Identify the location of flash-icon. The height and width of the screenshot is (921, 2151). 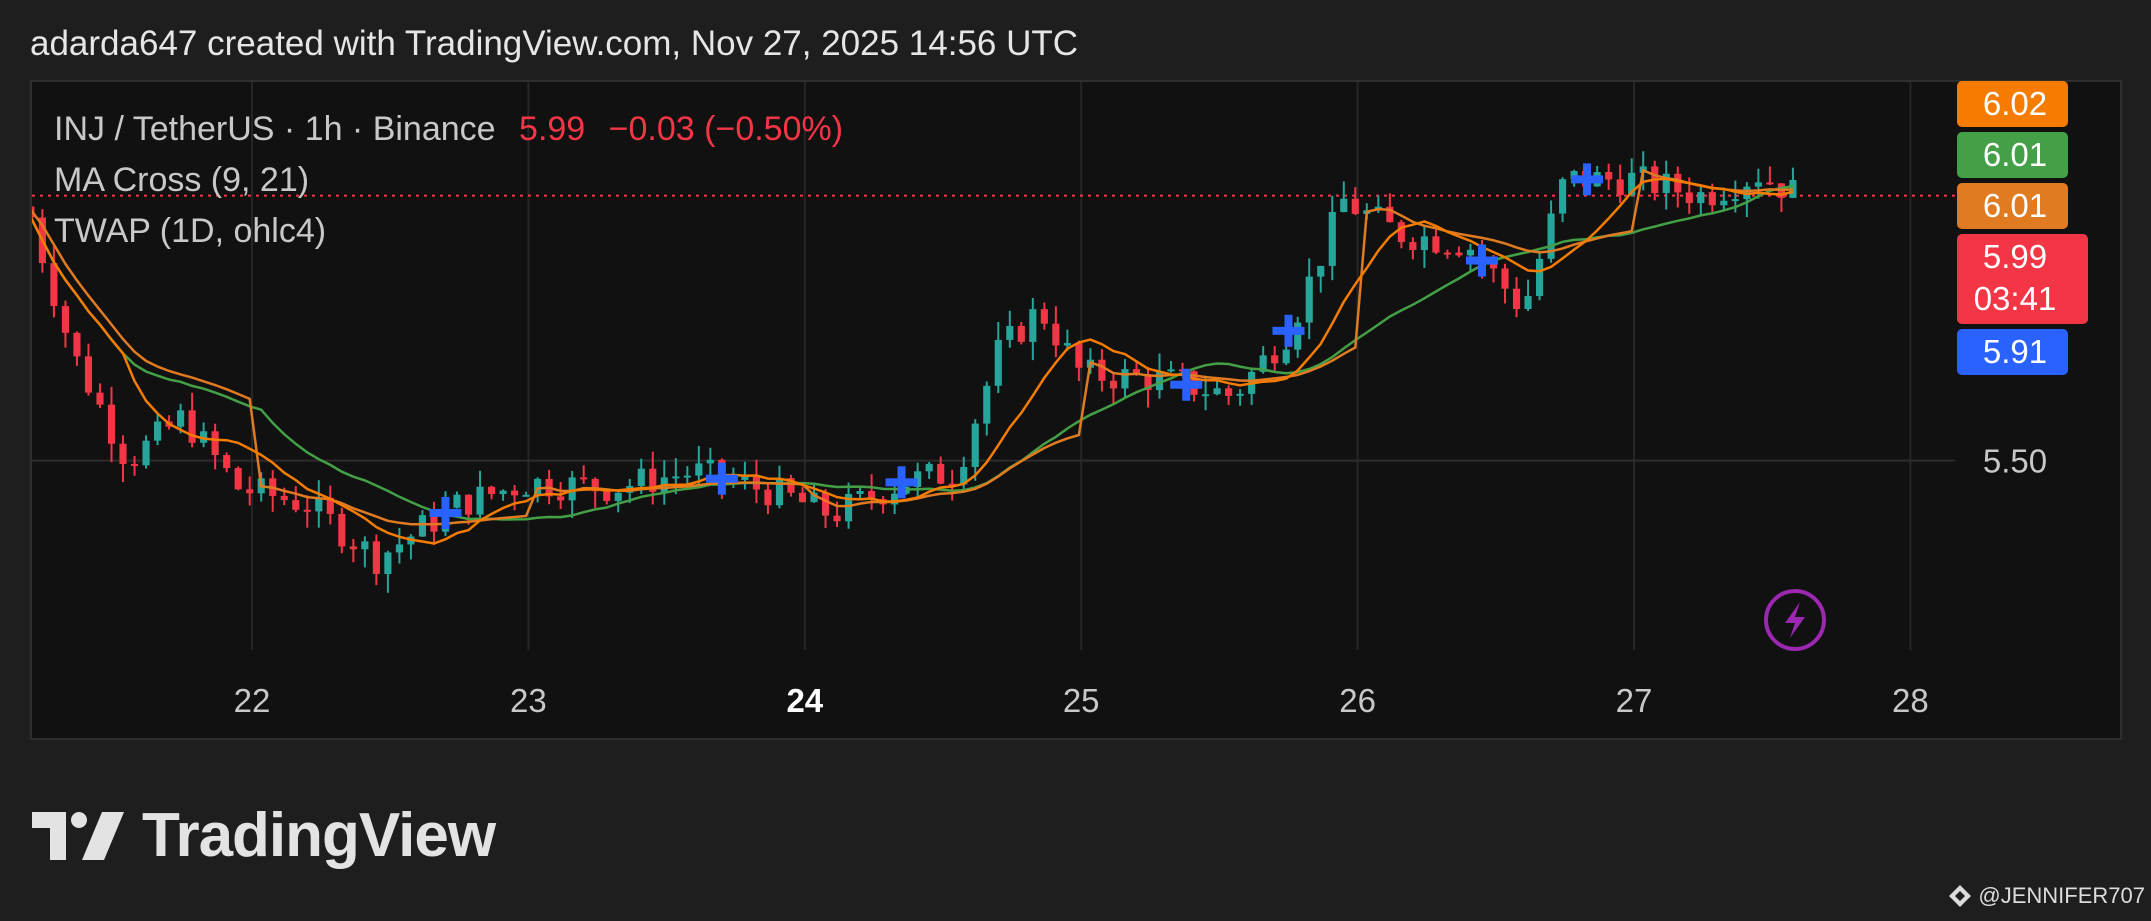
(1795, 620).